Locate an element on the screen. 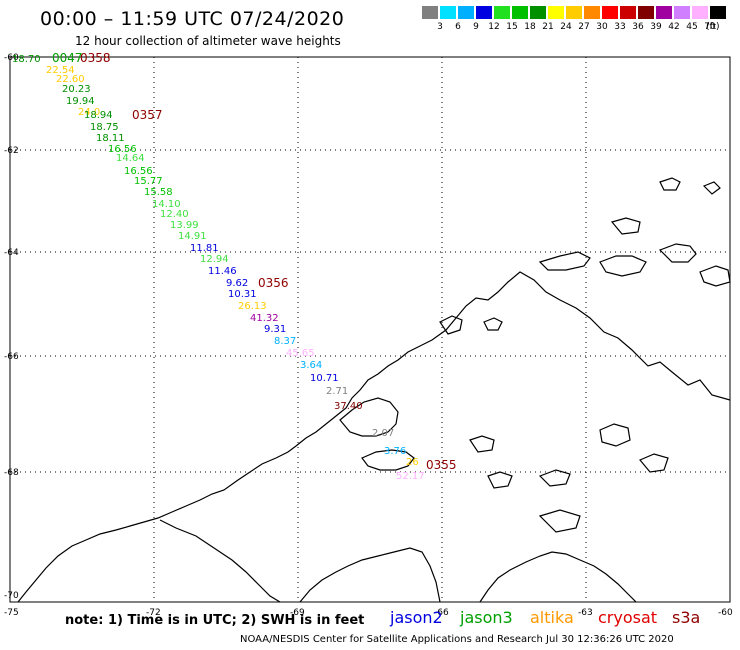  legend-jason2: jason2 is located at coordinates (416, 617).